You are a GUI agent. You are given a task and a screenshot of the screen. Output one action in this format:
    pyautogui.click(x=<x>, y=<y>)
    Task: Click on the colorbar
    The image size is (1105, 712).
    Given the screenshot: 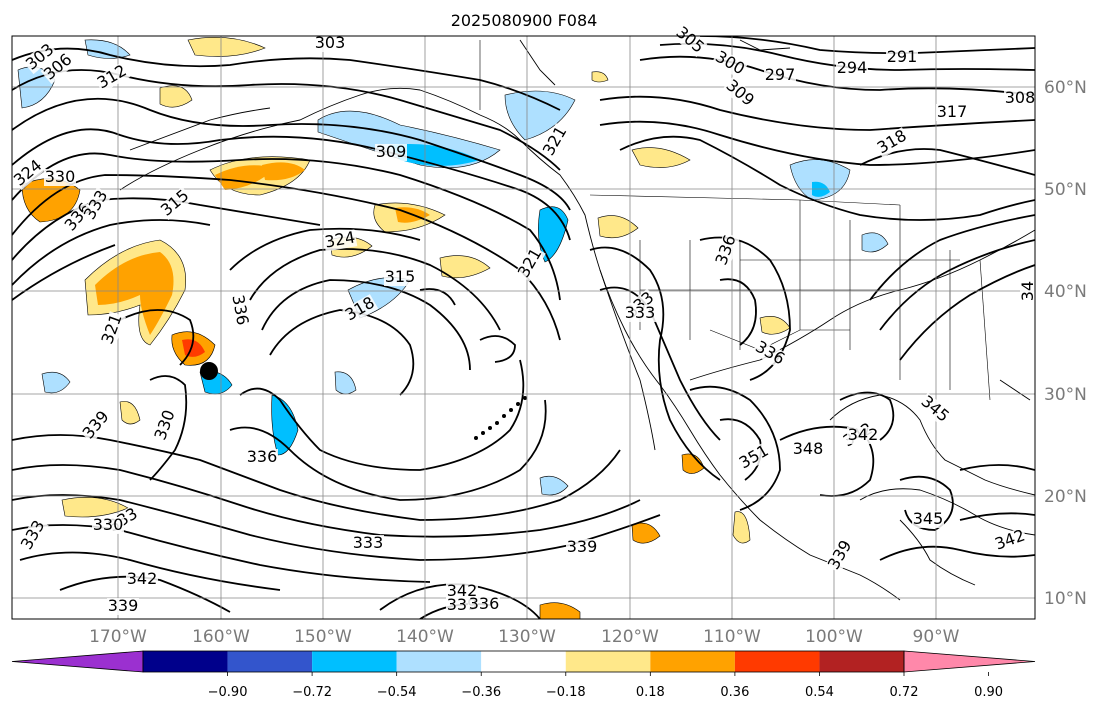 What is the action you would take?
    pyautogui.click(x=523, y=661)
    